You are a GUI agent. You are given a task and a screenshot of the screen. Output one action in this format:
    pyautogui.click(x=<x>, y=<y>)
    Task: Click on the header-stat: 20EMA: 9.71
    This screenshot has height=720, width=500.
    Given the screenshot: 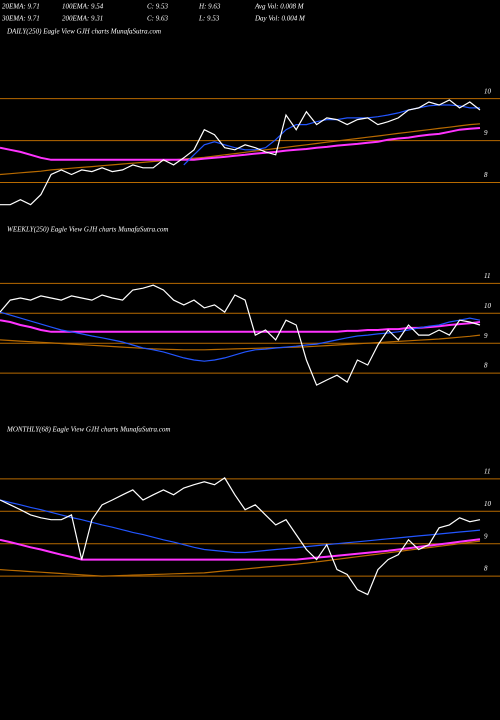 What is the action you would take?
    pyautogui.click(x=21, y=7)
    